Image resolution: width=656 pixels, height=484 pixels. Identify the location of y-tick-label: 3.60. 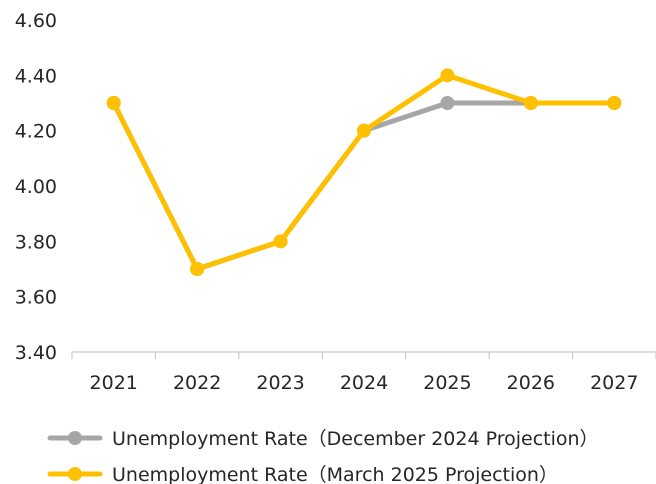
(36, 298).